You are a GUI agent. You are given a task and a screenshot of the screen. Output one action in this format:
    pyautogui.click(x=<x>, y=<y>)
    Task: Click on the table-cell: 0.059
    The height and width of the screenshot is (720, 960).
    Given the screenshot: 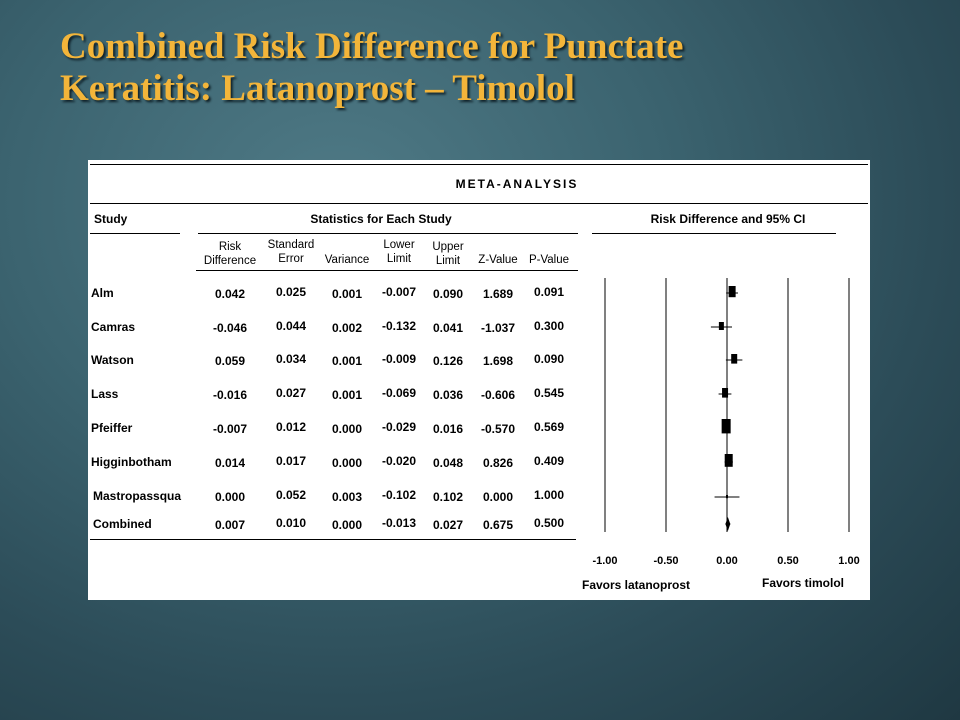 What is the action you would take?
    pyautogui.click(x=230, y=361)
    